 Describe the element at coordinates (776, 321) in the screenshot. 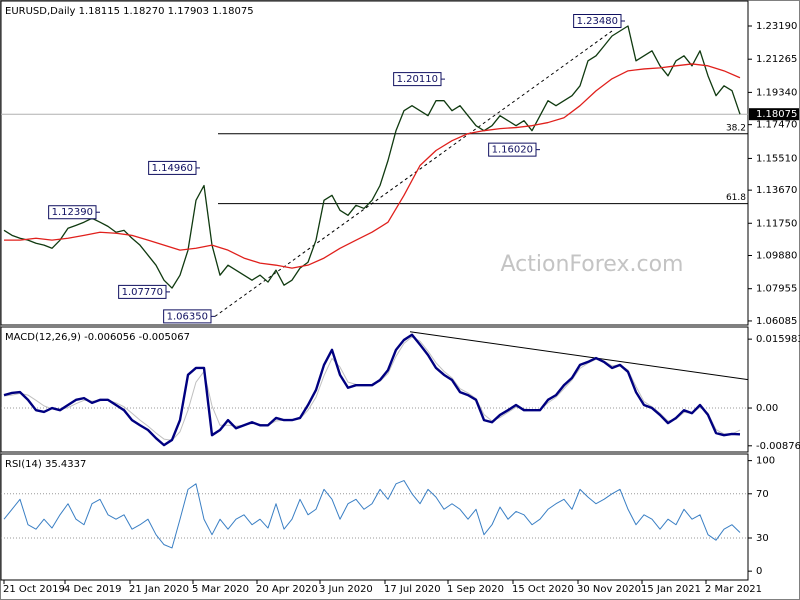

I see `y-tick-label: 1.06085` at that location.